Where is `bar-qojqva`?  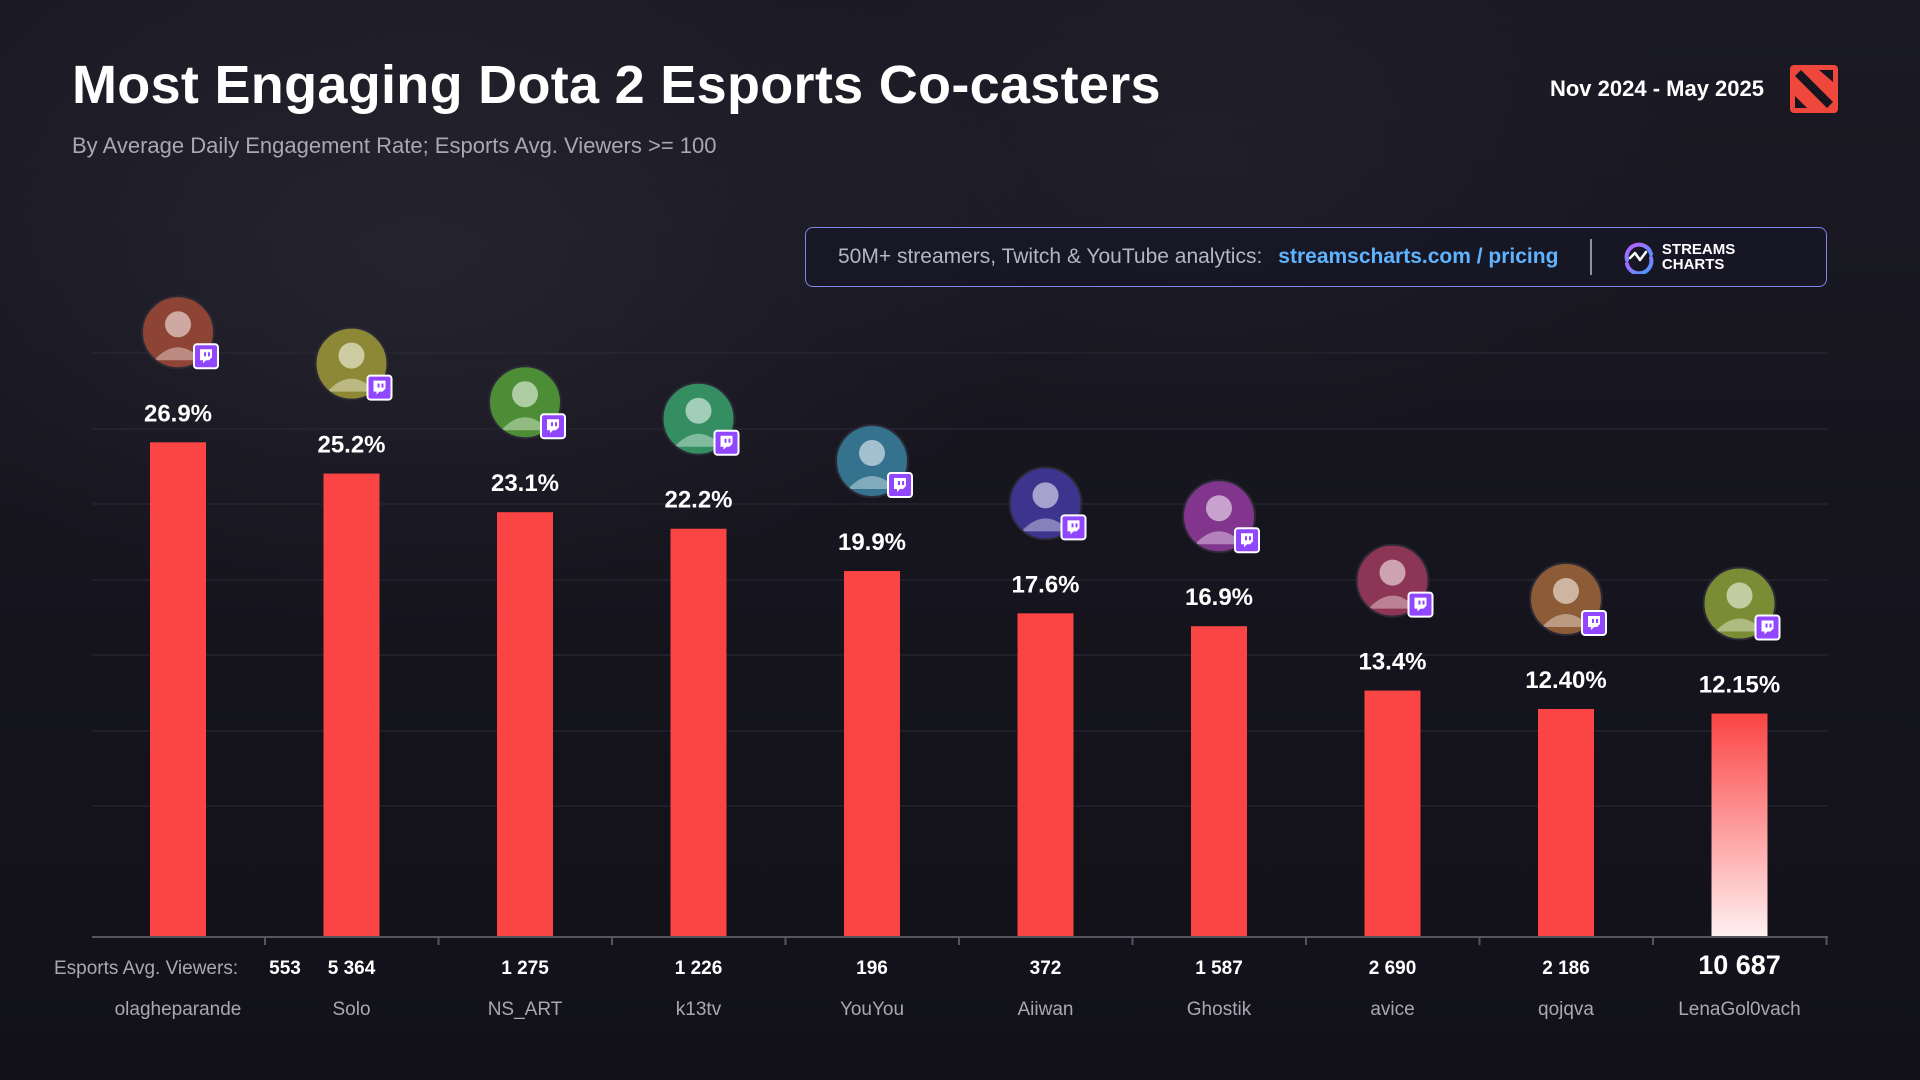 bar-qojqva is located at coordinates (1566, 822).